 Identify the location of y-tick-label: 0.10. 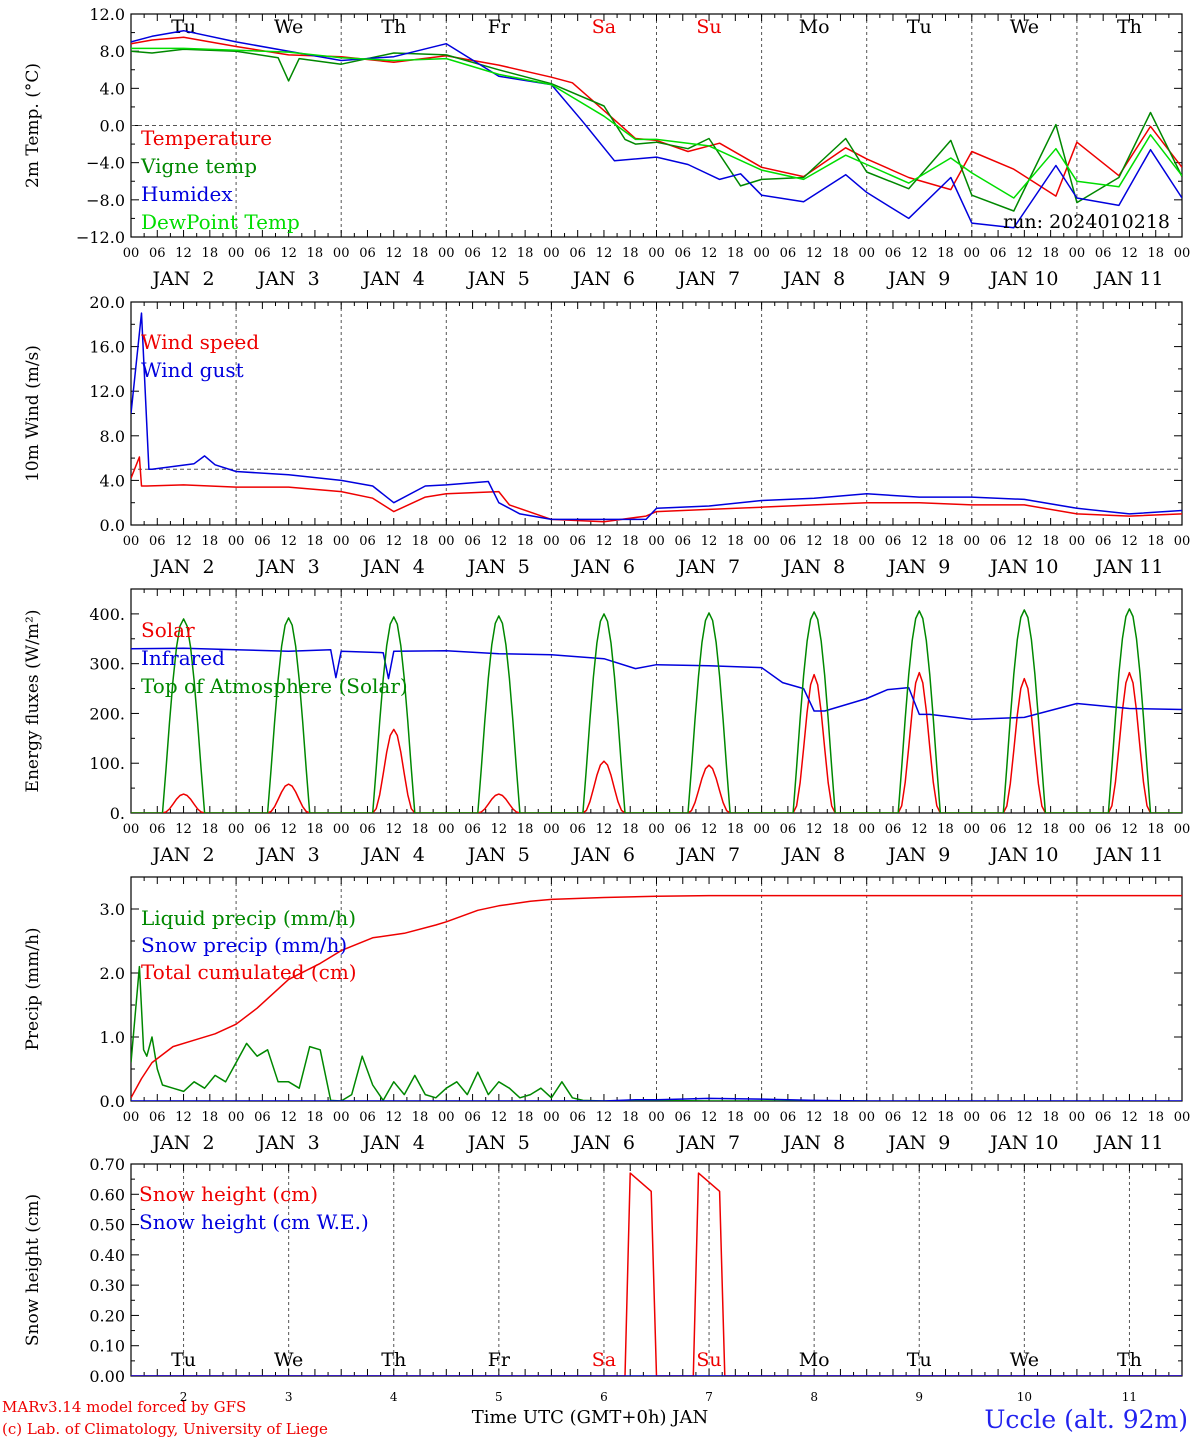
(107, 1346).